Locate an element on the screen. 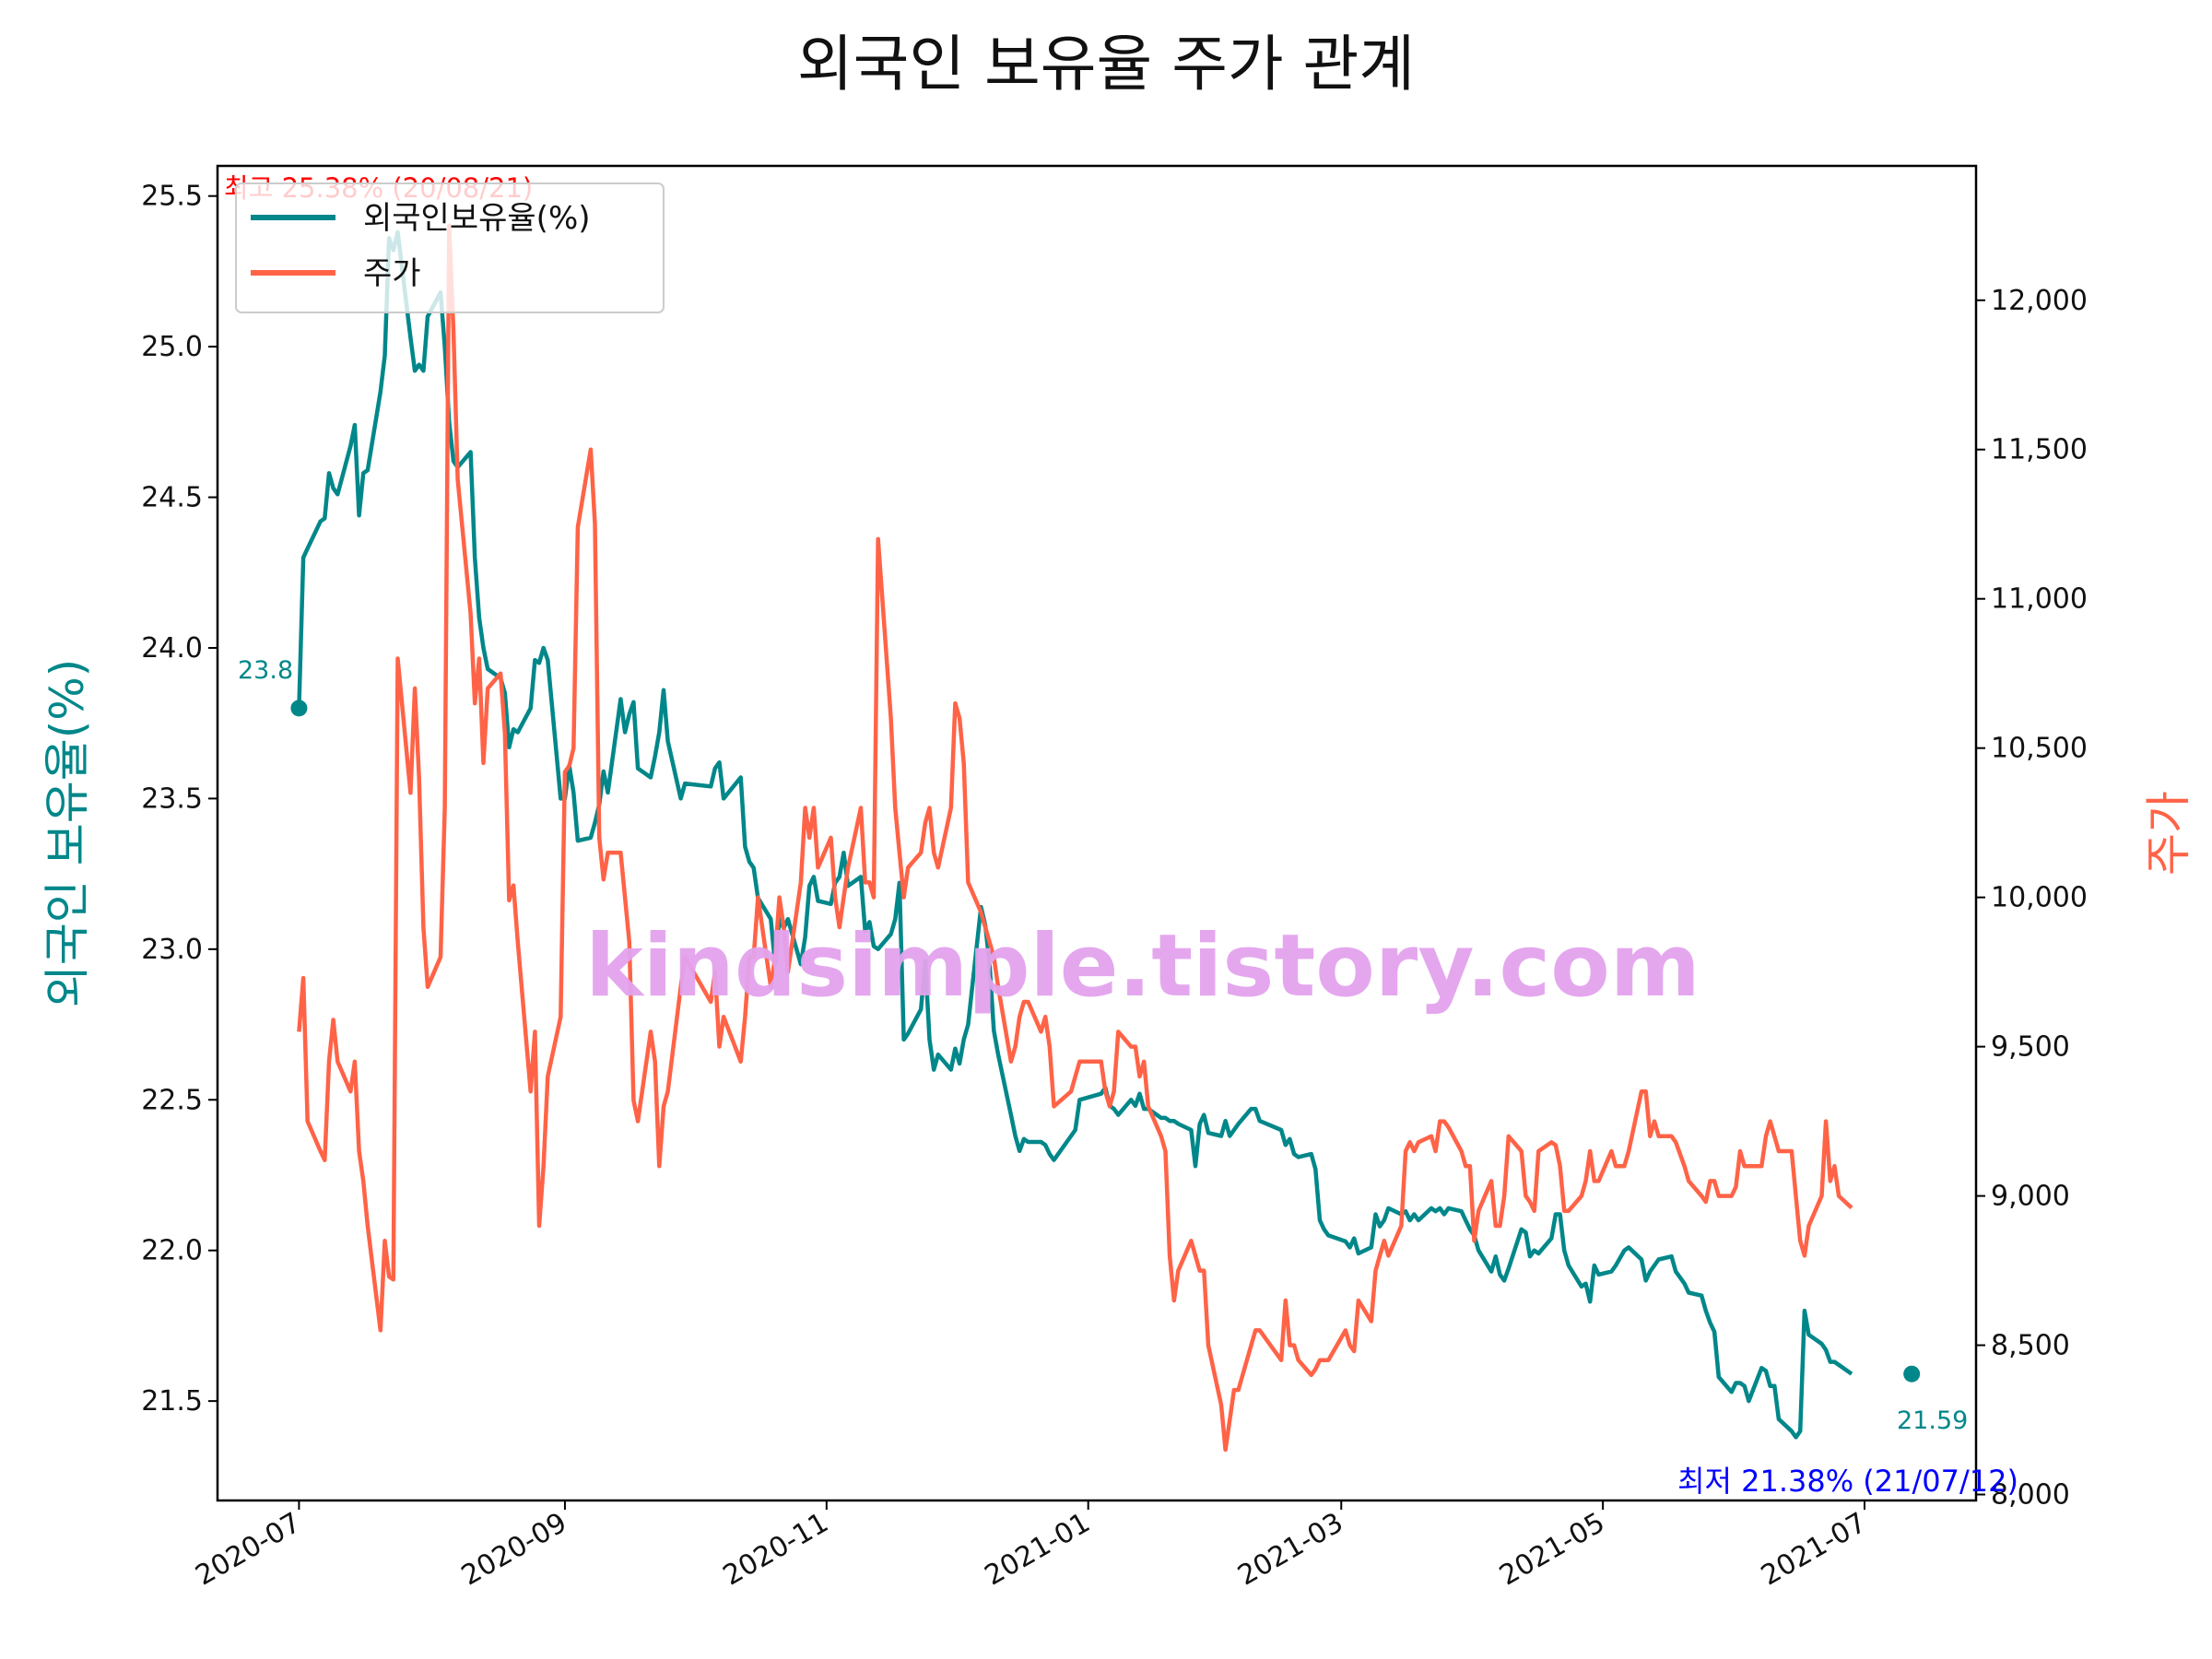 Image resolution: width=2212 pixels, height=1659 pixels. legend: 외국인보유율(%) 주가 is located at coordinates (450, 247).